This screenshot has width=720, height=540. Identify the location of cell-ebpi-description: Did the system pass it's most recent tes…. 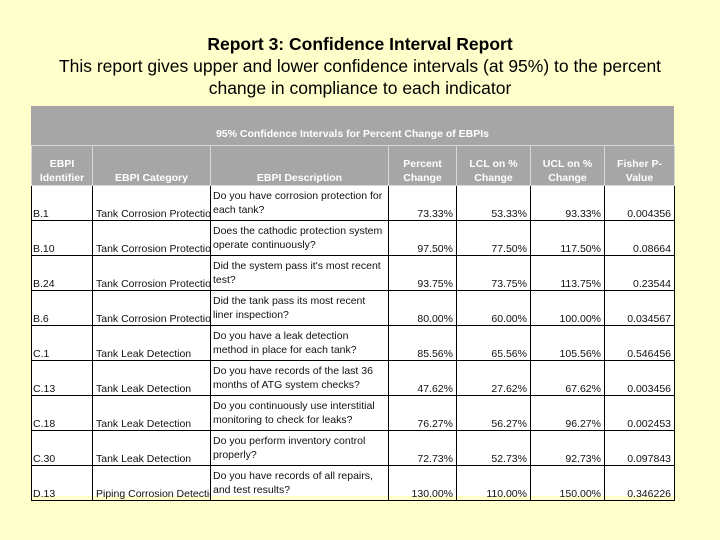
(299, 273).